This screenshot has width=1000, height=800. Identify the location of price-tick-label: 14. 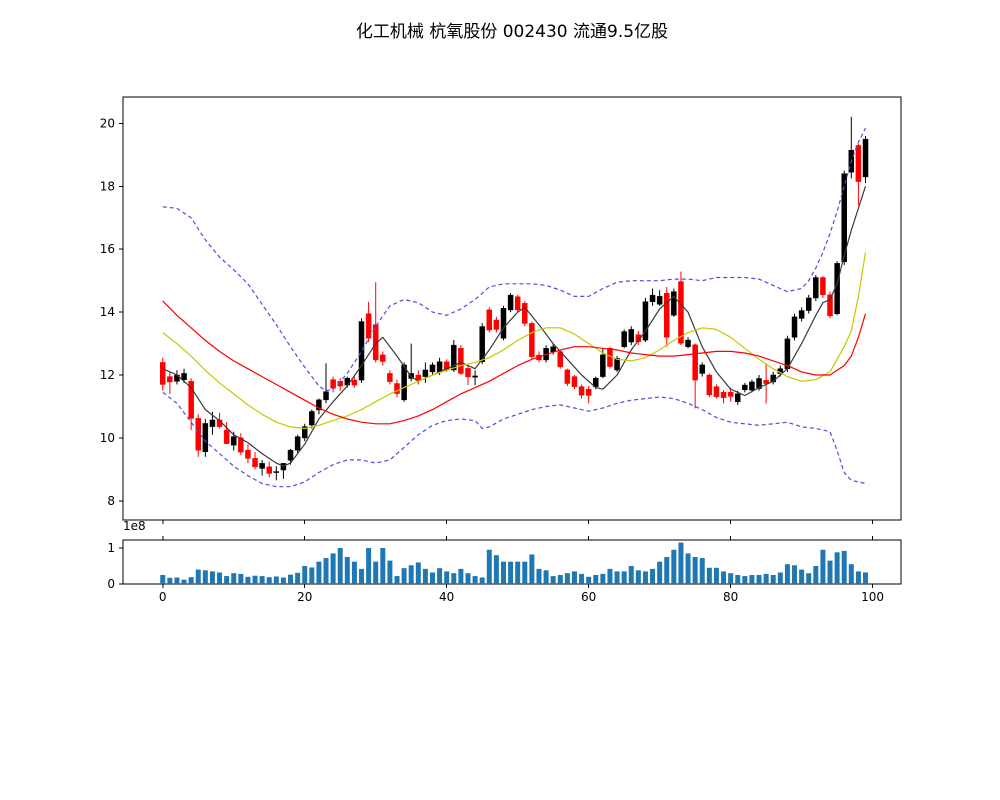
(107, 312).